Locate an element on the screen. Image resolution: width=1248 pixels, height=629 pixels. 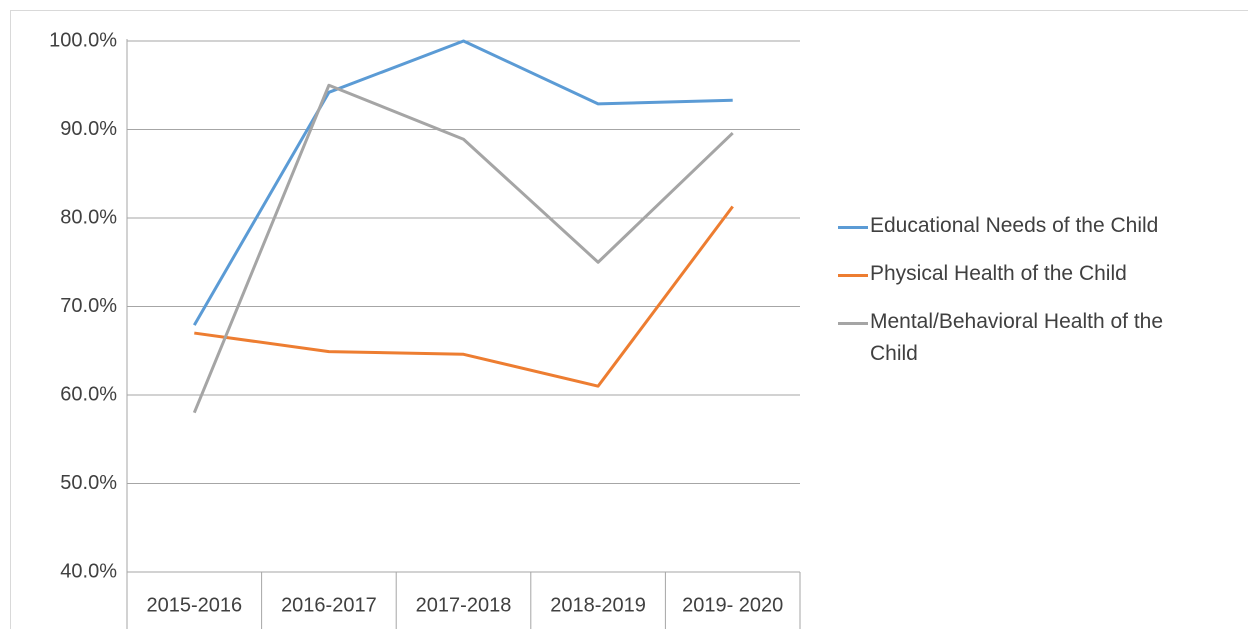
legend-label: Educational Needs of the Child is located at coordinates (1014, 225).